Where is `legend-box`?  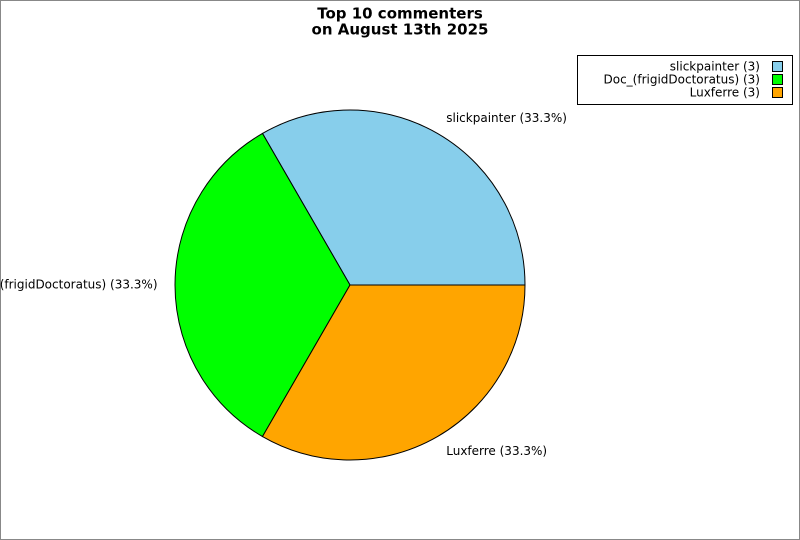 legend-box is located at coordinates (685, 80).